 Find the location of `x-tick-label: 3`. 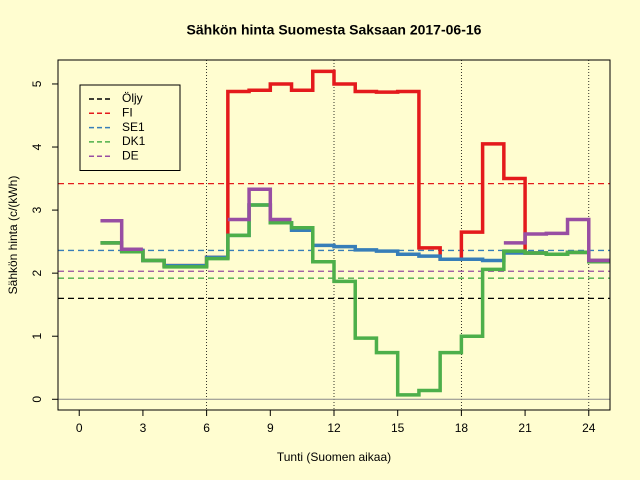

x-tick-label: 3 is located at coordinates (143, 428).